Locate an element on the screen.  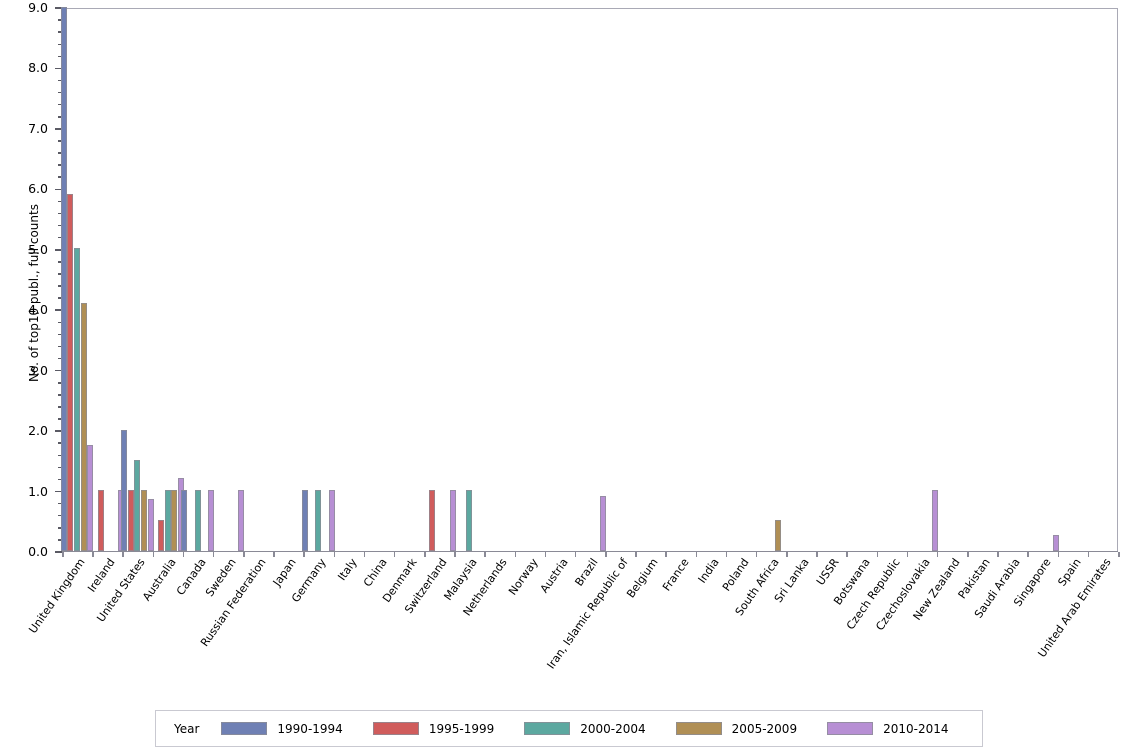
legend-item: 2010-2014 is located at coordinates (888, 728).